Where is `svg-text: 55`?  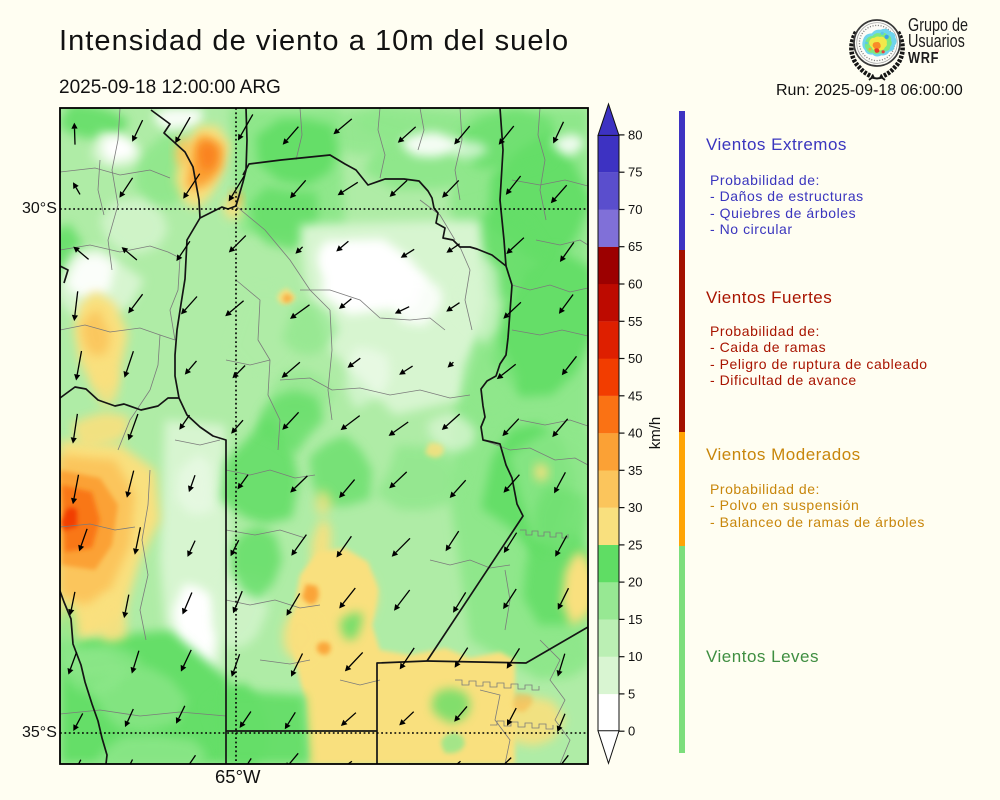 svg-text: 55 is located at coordinates (635, 321).